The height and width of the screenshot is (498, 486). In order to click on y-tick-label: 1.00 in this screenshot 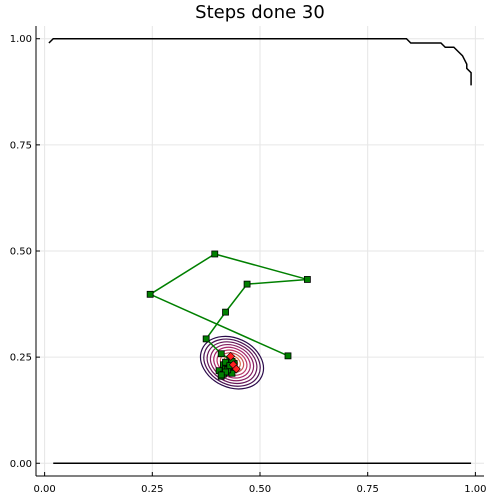, I will do `click(21, 39)`.